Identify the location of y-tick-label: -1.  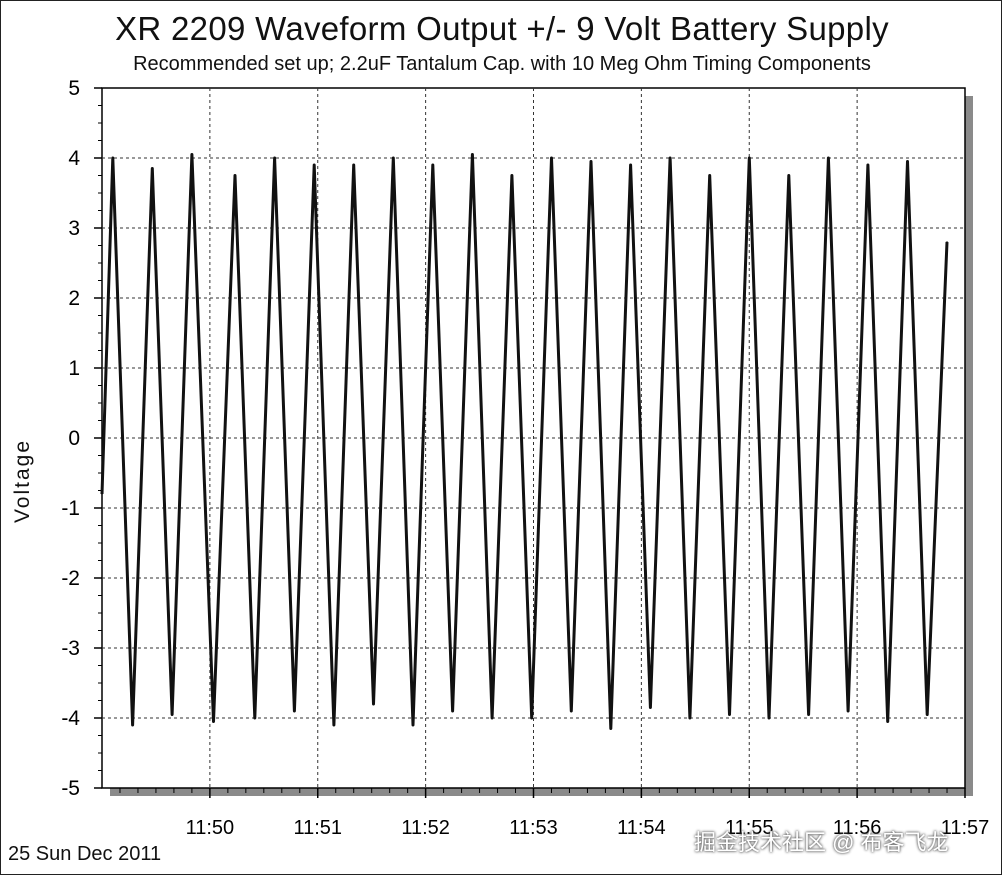
(70, 508).